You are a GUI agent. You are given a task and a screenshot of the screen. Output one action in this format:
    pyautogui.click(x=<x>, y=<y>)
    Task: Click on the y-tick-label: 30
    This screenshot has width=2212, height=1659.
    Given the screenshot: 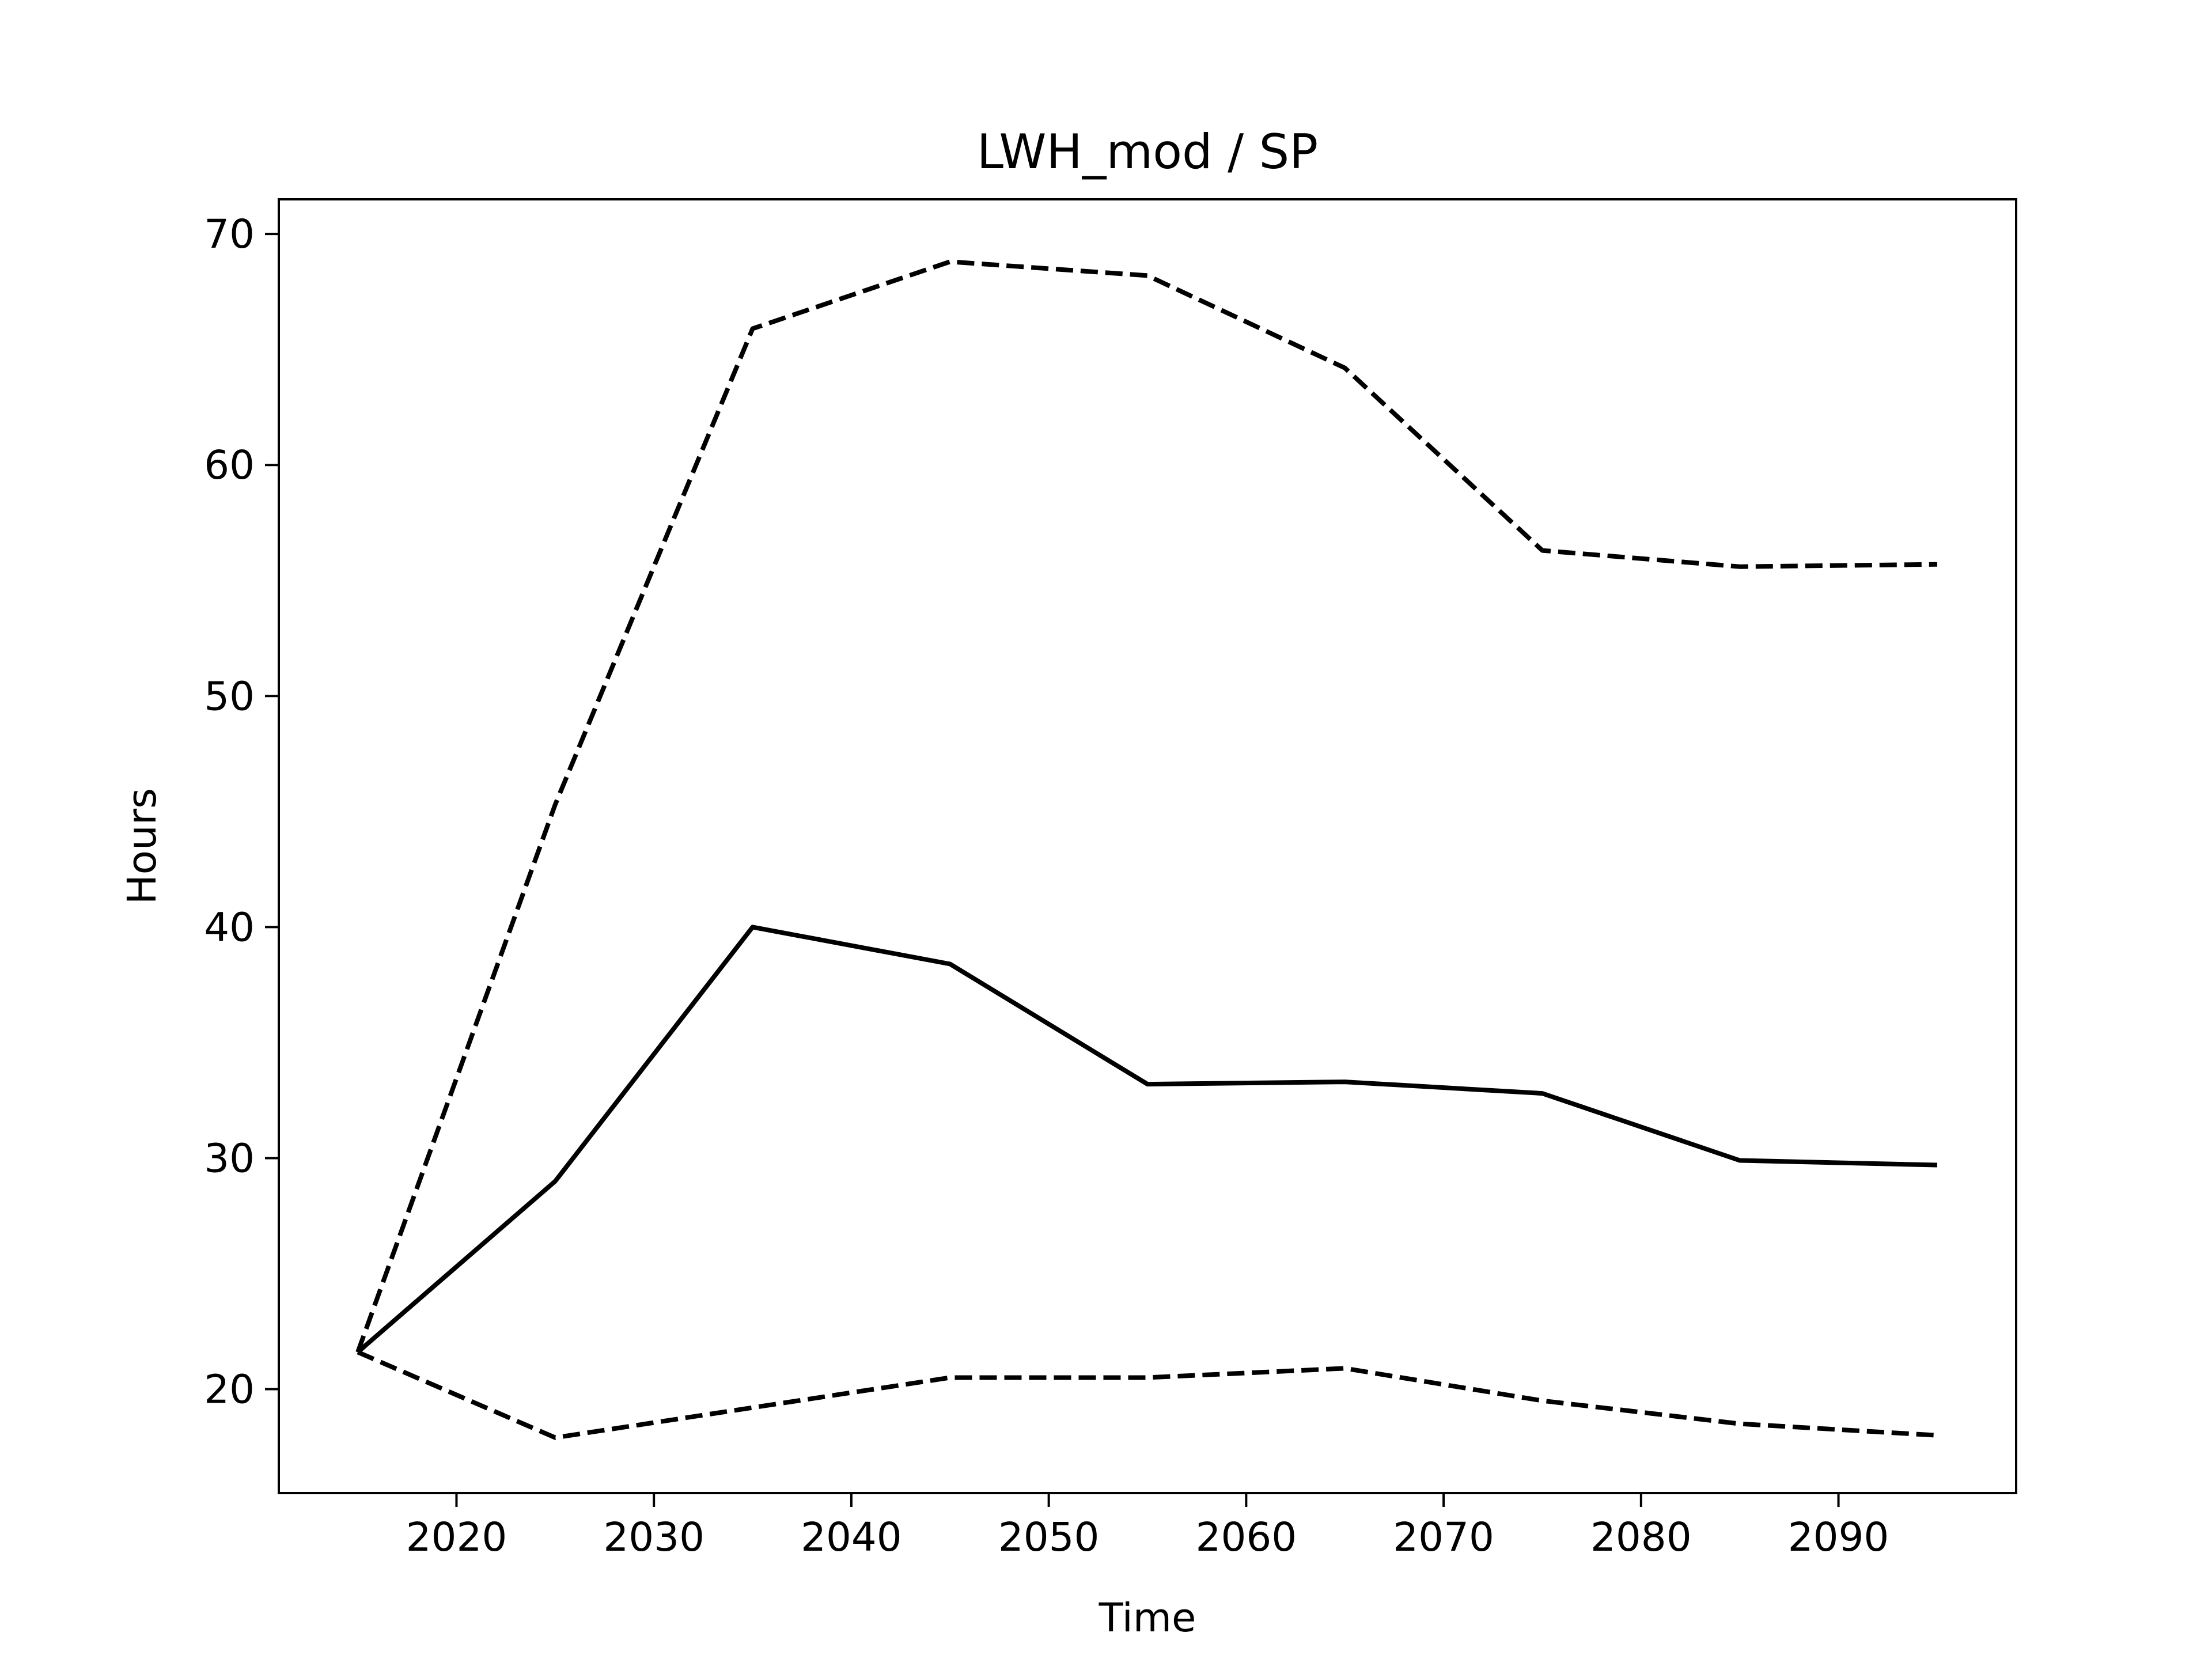 What is the action you would take?
    pyautogui.click(x=229, y=1158)
    